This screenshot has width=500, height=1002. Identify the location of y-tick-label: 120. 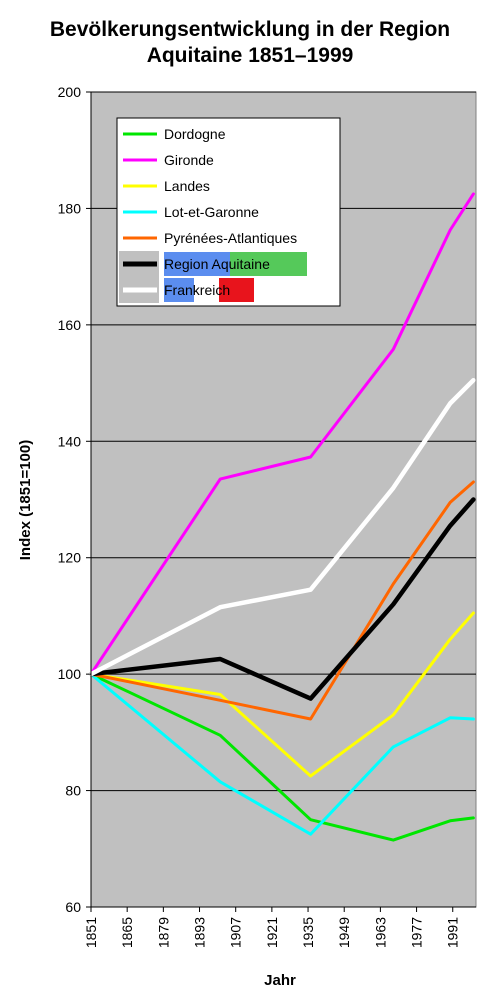
(70, 558).